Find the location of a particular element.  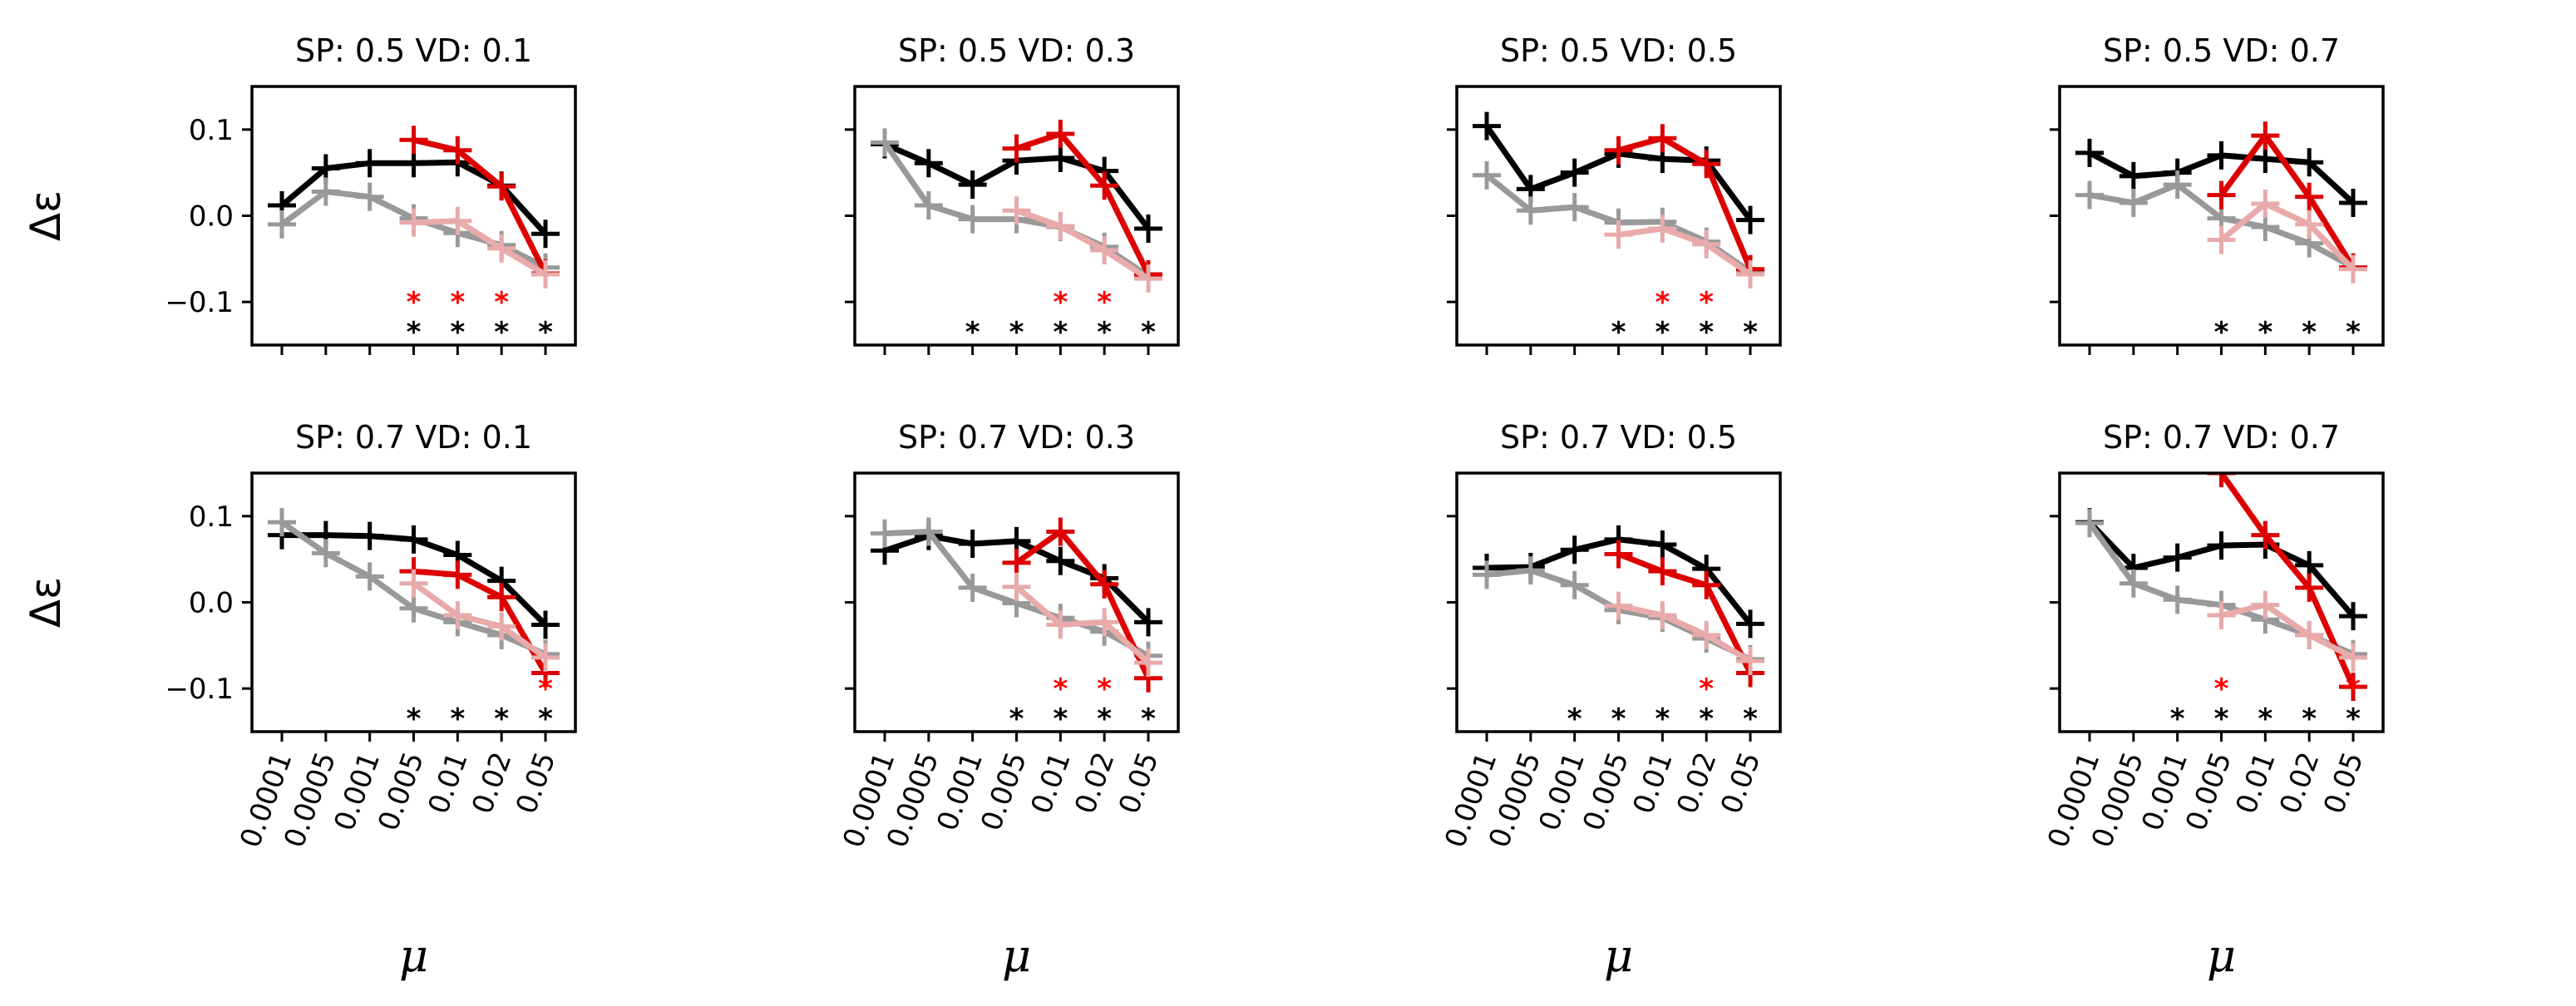

subplot-title: SP: 0.7 VD: 0.3 is located at coordinates (1016, 437).